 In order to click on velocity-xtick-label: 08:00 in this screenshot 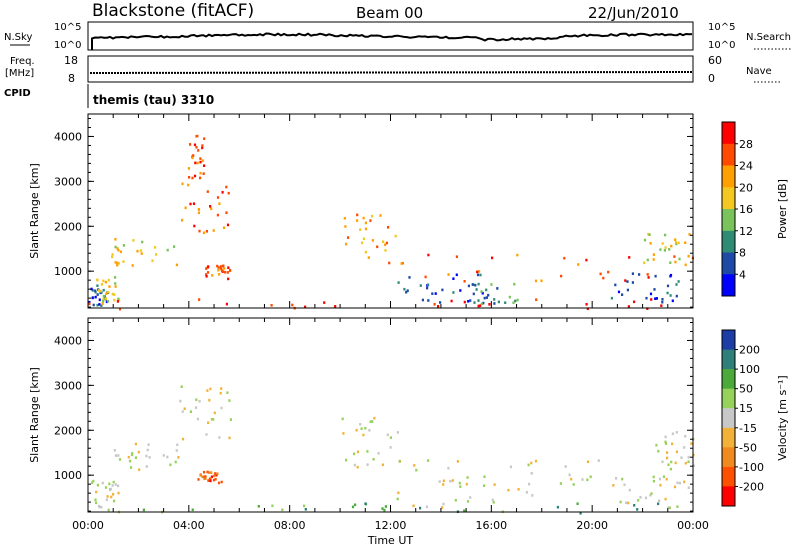, I will do `click(290, 525)`.